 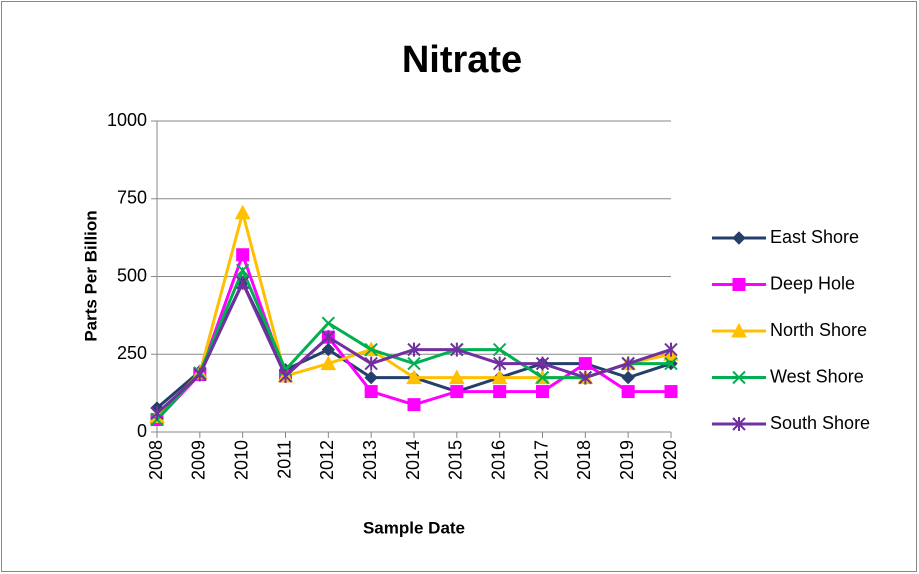 I want to click on x-tick-label: 2017, so click(x=541, y=460).